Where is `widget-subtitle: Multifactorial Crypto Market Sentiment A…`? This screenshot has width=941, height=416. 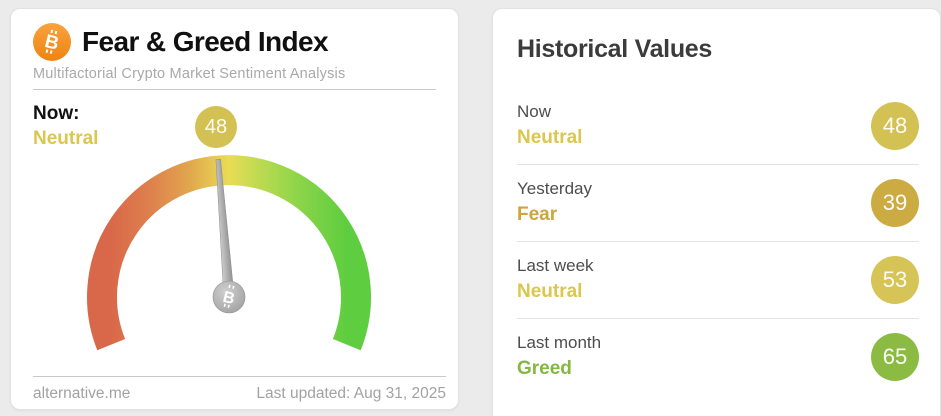 widget-subtitle: Multifactorial Crypto Market Sentiment A… is located at coordinates (189, 74).